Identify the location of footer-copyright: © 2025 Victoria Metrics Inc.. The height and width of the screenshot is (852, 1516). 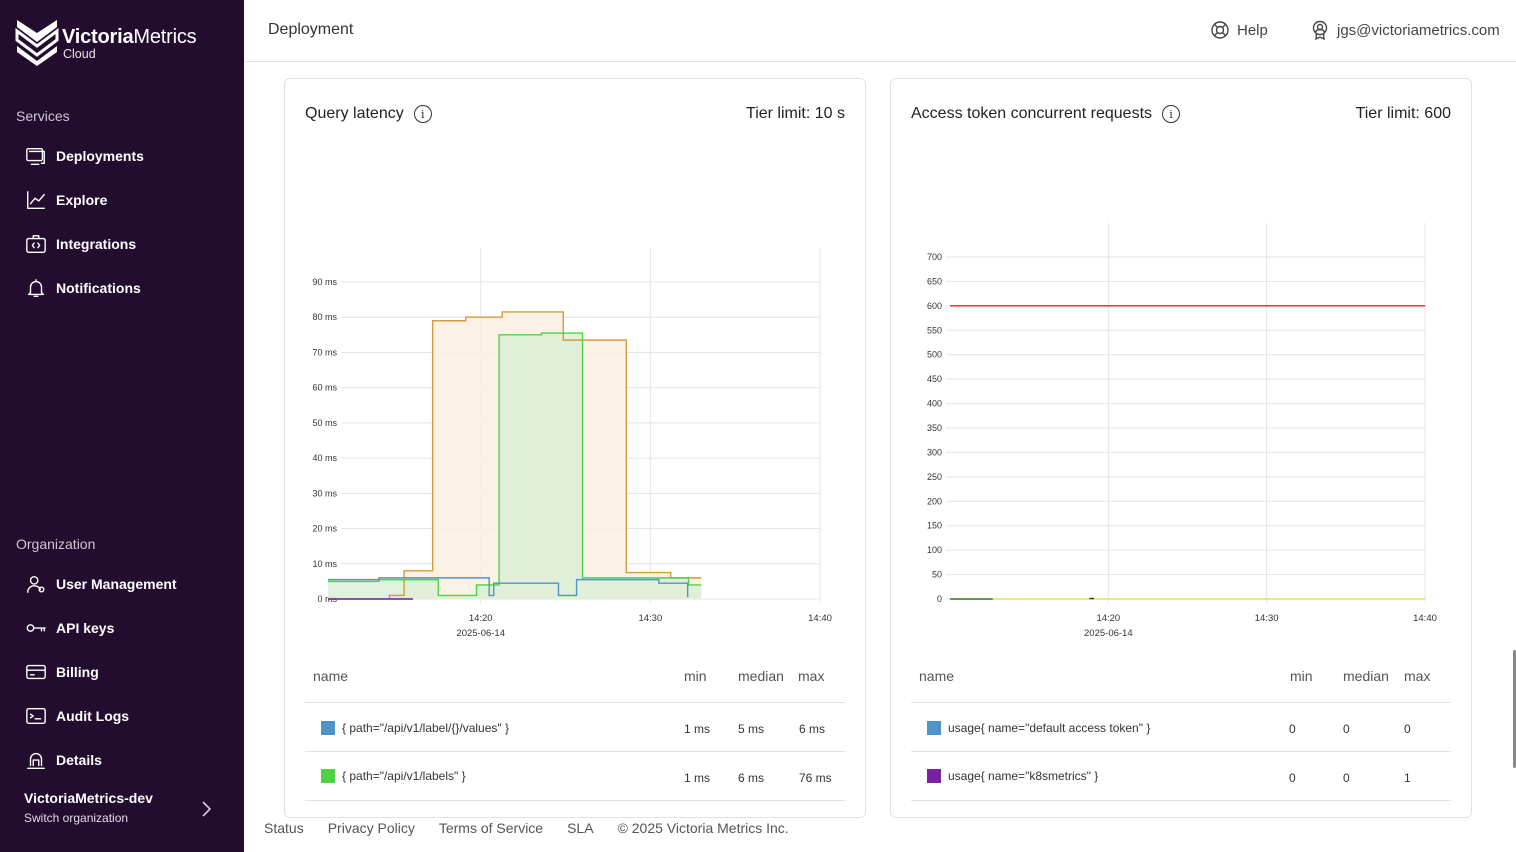
(703, 828).